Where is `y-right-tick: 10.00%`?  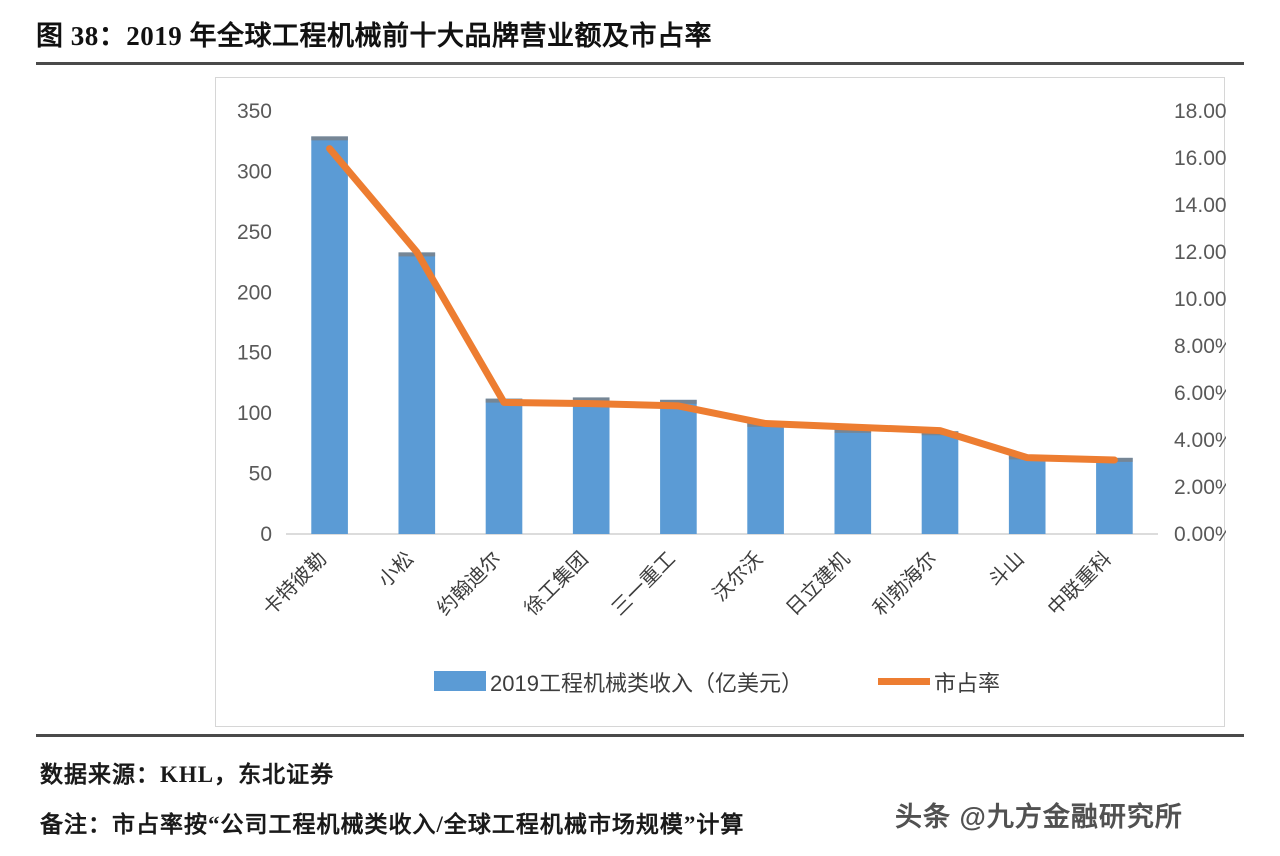 y-right-tick: 10.00% is located at coordinates (1200, 299).